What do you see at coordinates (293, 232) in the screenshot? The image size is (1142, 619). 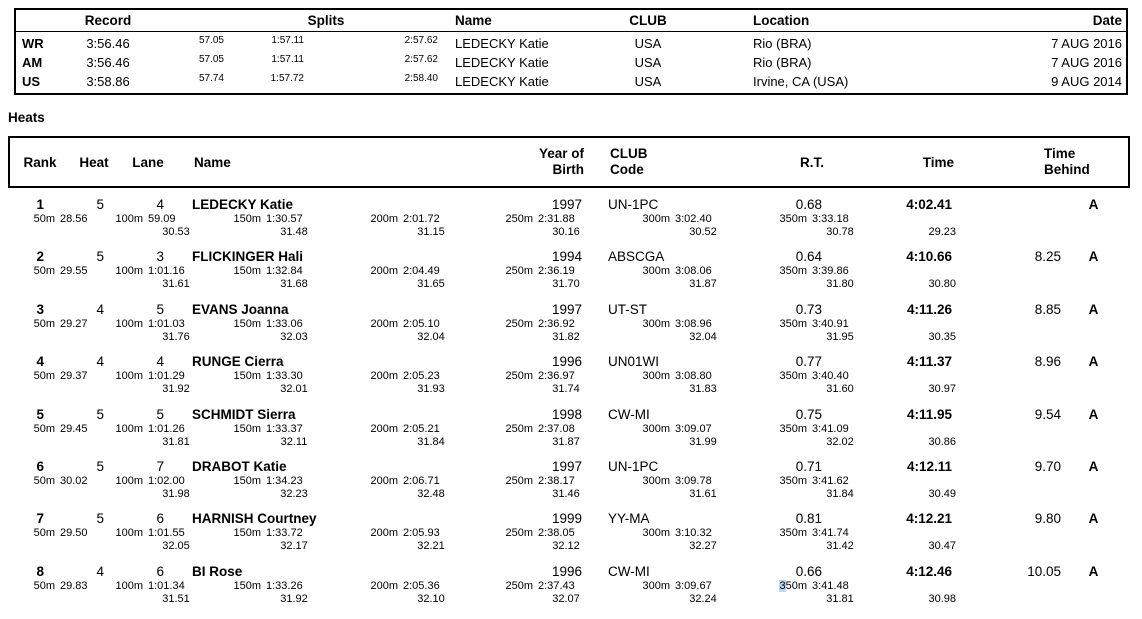 I see `split-line-lap: 31.48` at bounding box center [293, 232].